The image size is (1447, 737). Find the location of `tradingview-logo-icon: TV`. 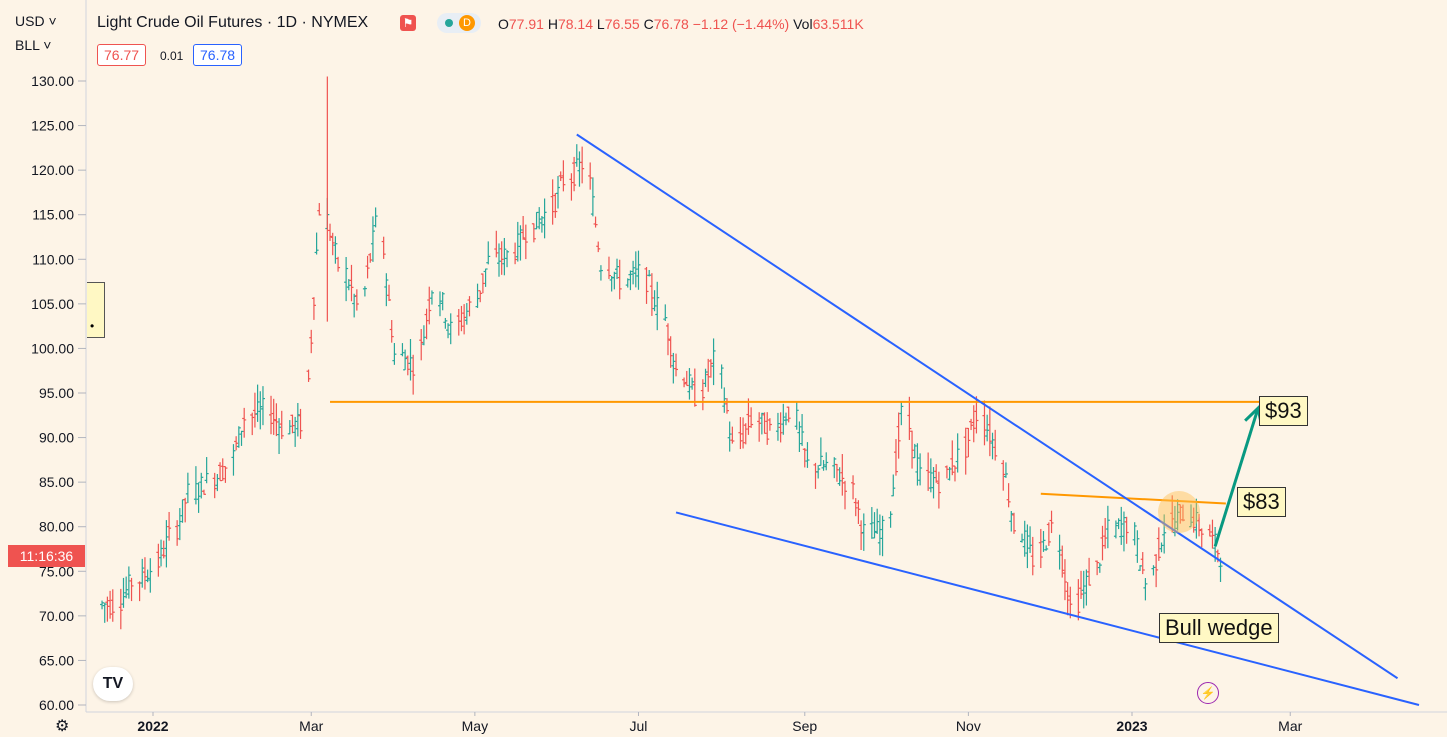

tradingview-logo-icon: TV is located at coordinates (113, 684).